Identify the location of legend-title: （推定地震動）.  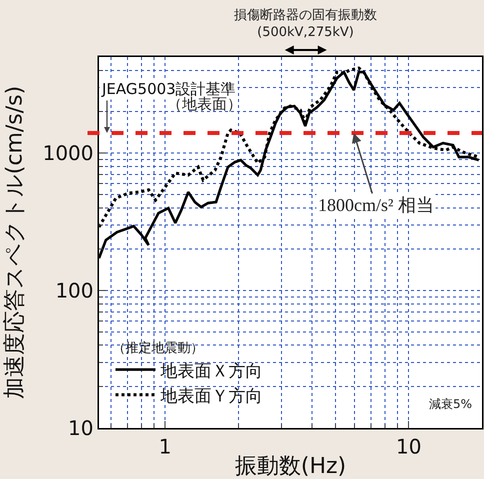
(158, 348).